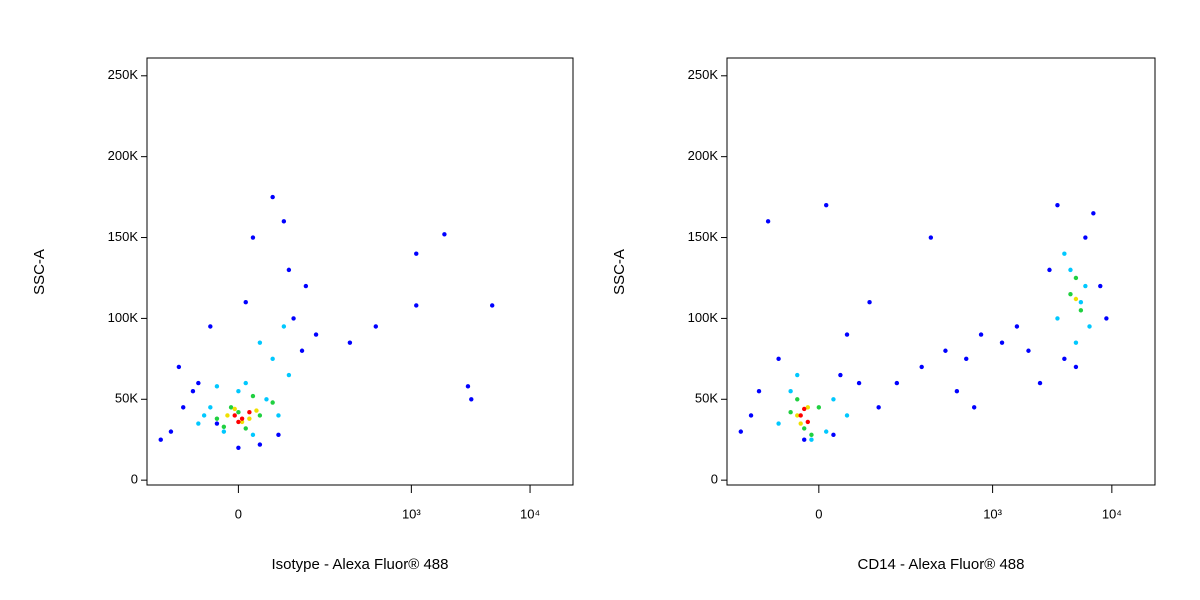  What do you see at coordinates (530, 513) in the screenshot?
I see `x-tick-label: 10⁴` at bounding box center [530, 513].